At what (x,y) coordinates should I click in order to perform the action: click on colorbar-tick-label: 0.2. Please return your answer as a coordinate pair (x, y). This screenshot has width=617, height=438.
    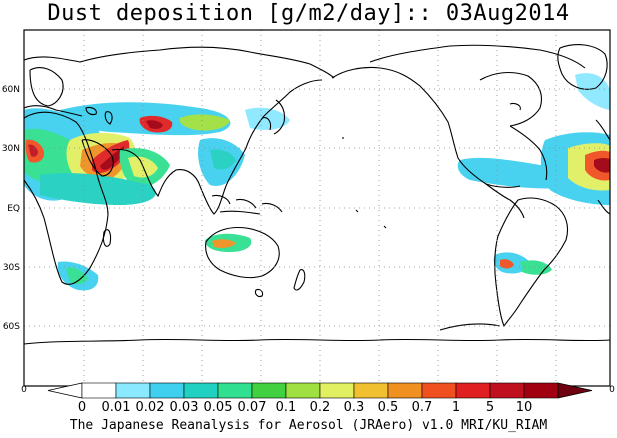
    Looking at the image, I should click on (320, 407).